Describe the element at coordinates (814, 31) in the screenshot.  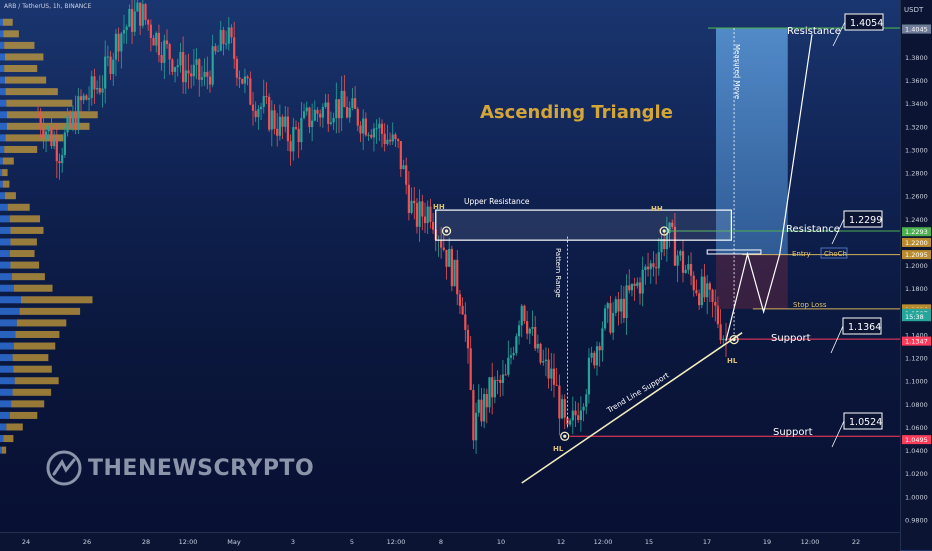
I see `resistance-top-label: Resistance` at that location.